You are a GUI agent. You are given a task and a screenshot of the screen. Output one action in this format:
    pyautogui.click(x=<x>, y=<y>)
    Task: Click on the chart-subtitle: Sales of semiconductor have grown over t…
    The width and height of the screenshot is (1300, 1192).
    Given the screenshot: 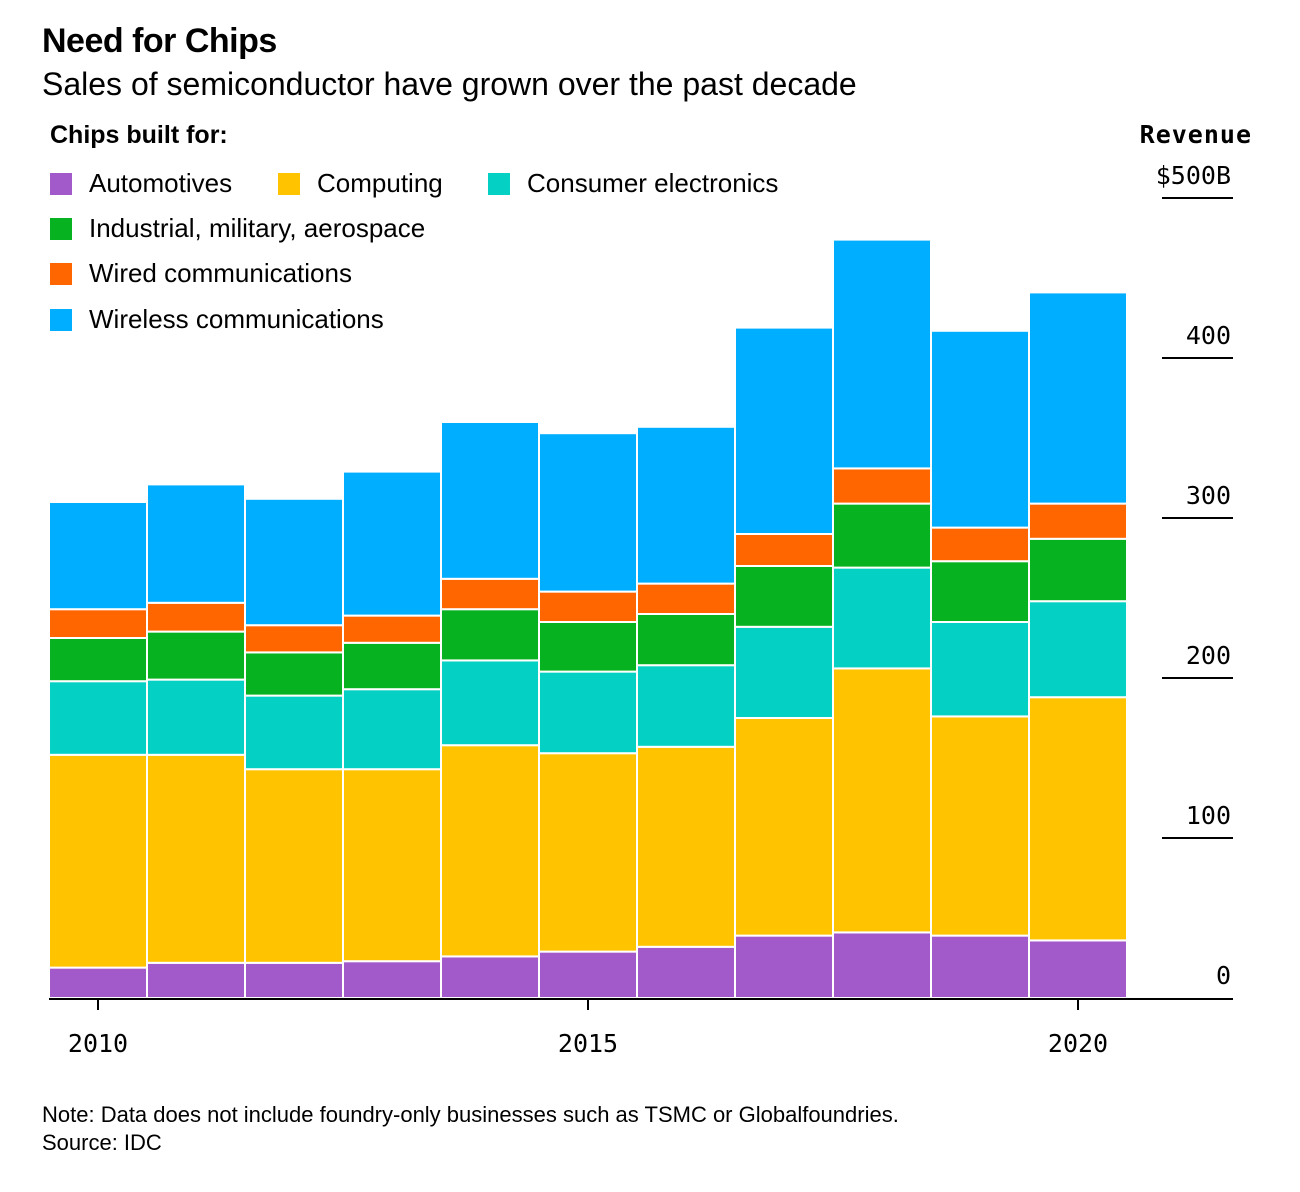 What is the action you would take?
    pyautogui.click(x=449, y=84)
    